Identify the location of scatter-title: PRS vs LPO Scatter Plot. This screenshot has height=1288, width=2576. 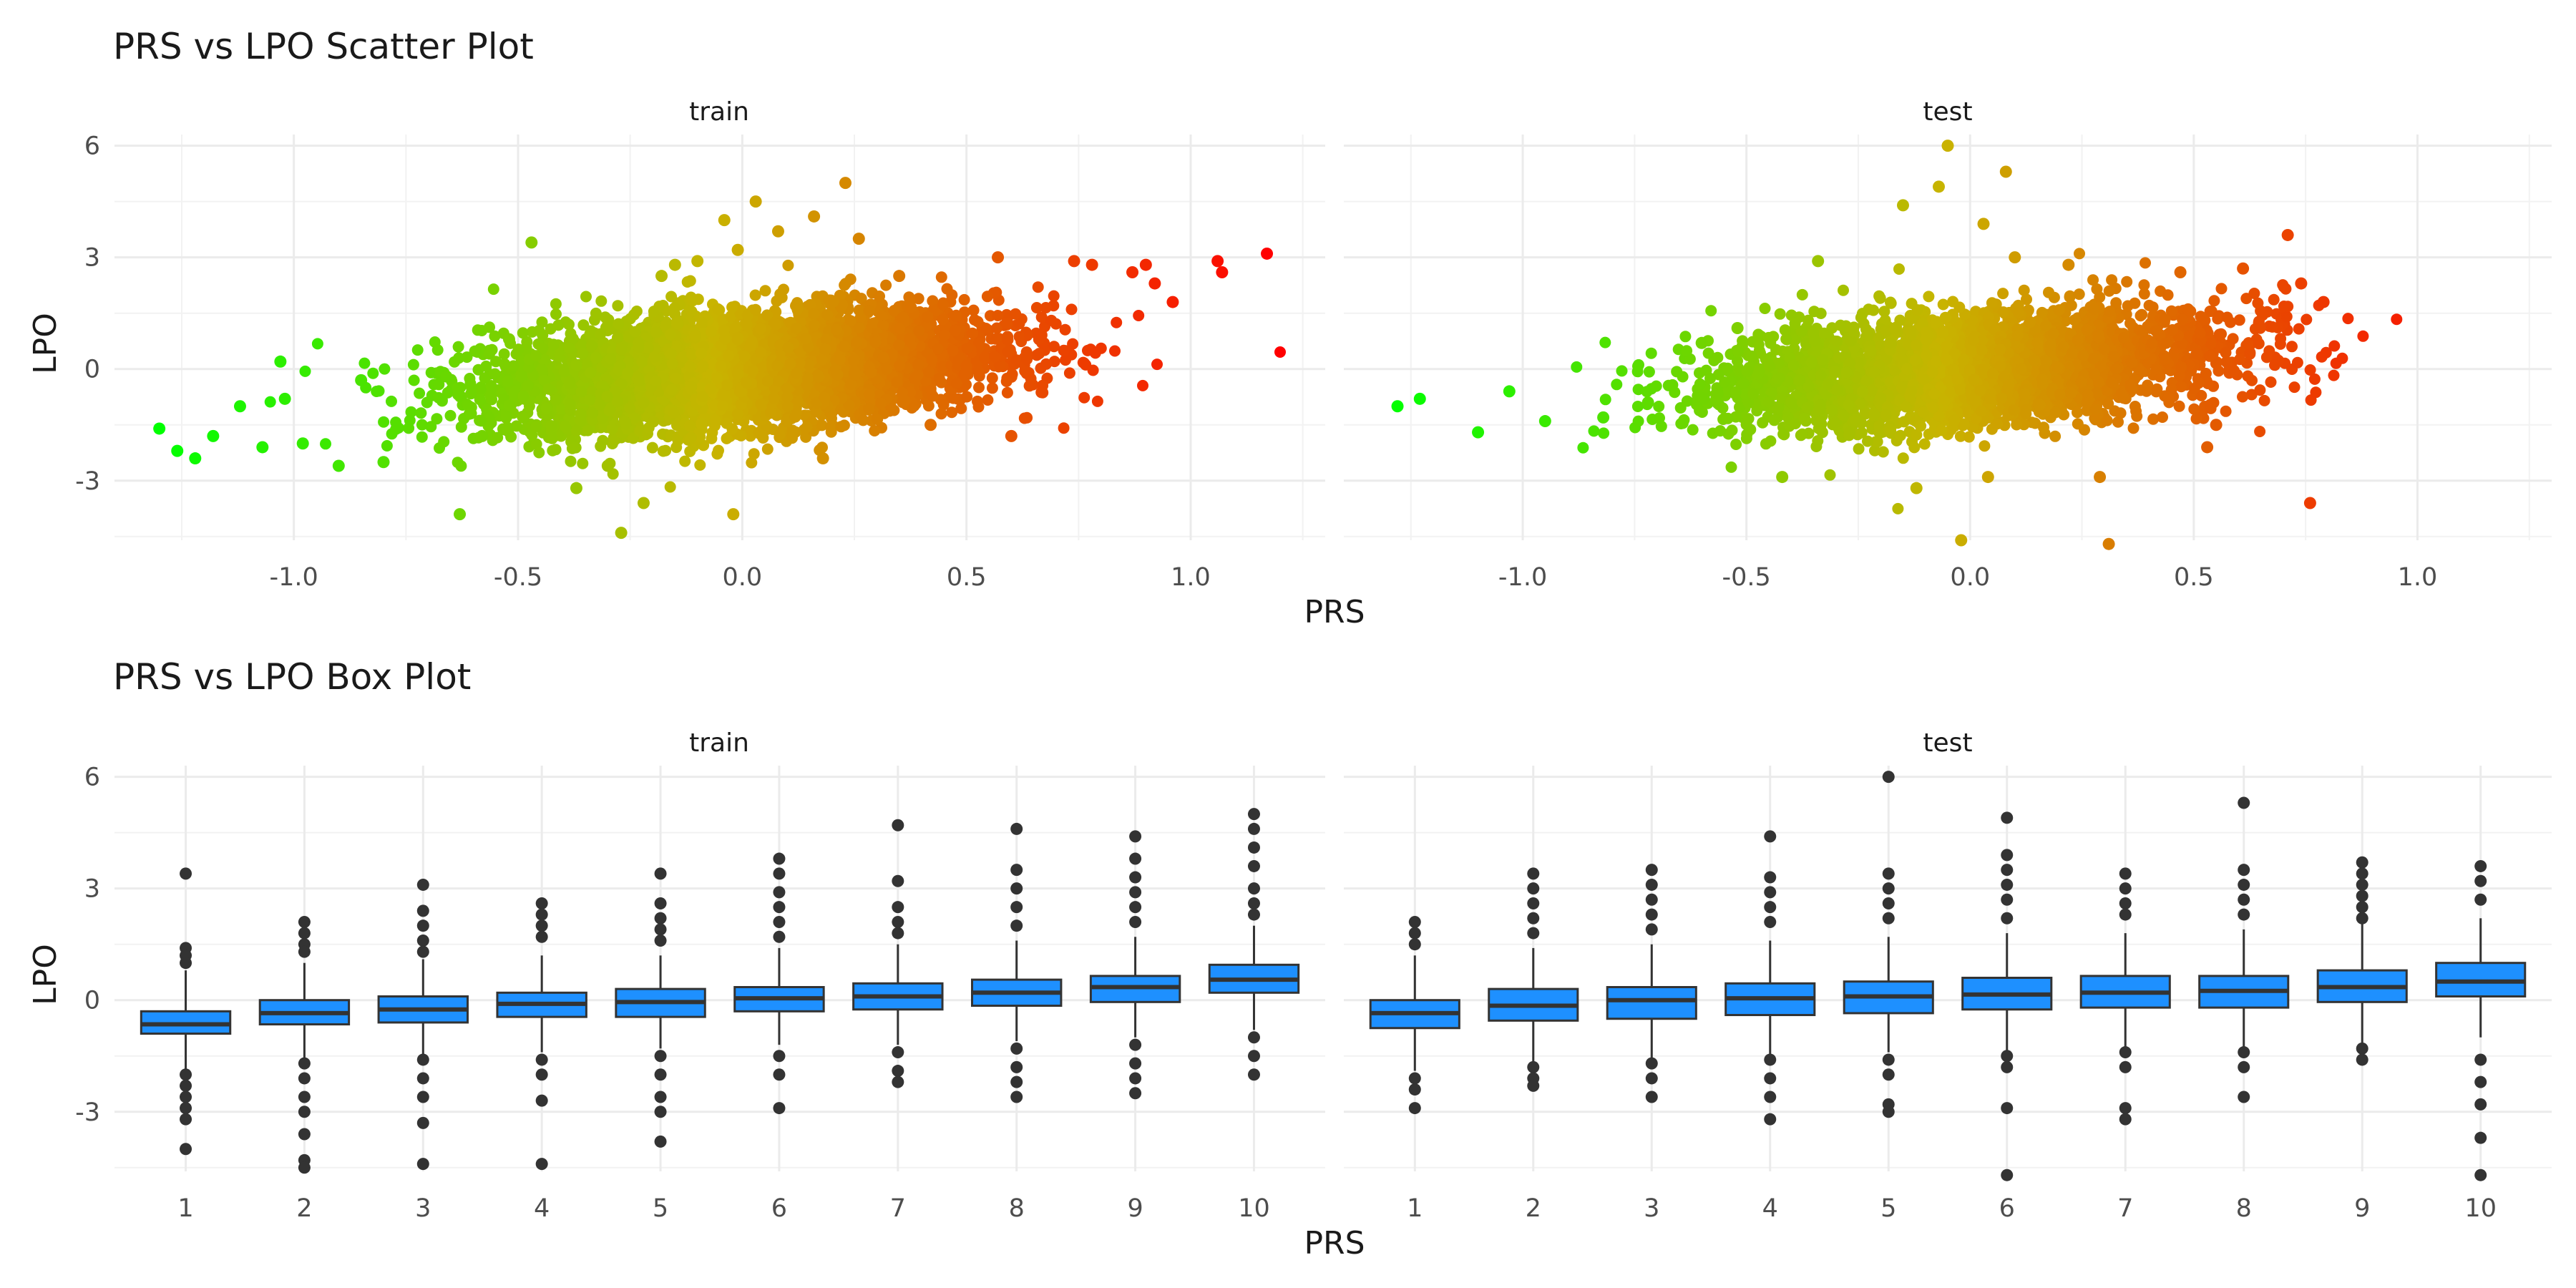
(323, 46).